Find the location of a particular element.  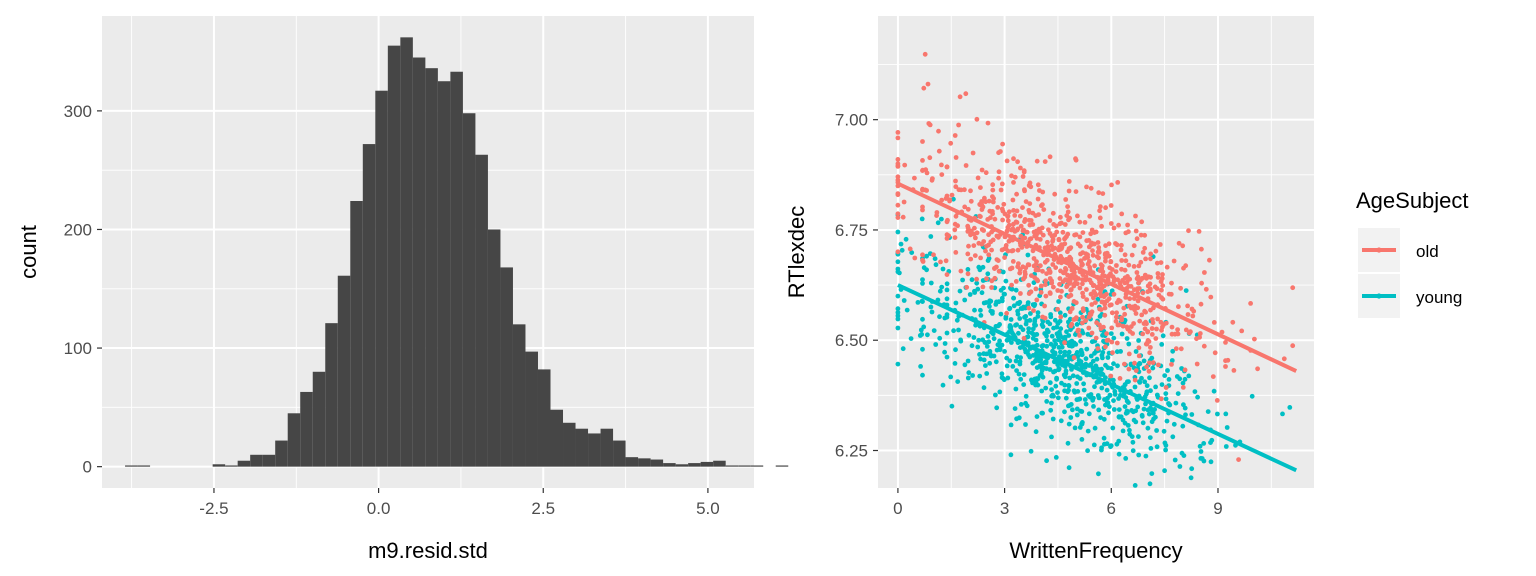

legend-key-old-point is located at coordinates (1379, 250).